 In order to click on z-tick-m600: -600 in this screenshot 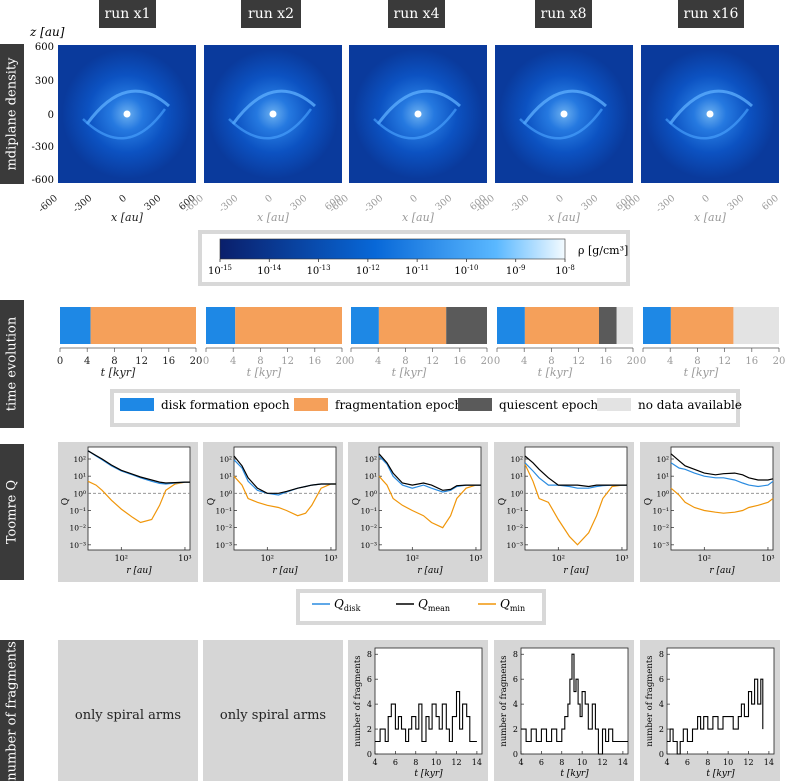, I will do `click(43, 180)`.